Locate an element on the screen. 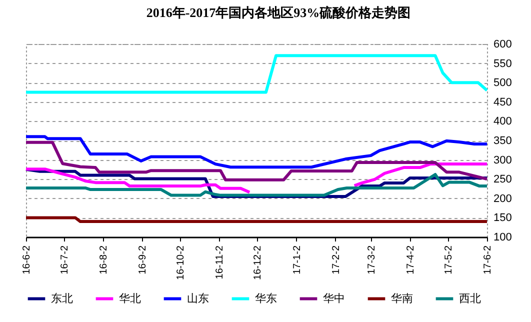 The width and height of the screenshot is (531, 322). y-tick-label: 250 is located at coordinates (503, 180).